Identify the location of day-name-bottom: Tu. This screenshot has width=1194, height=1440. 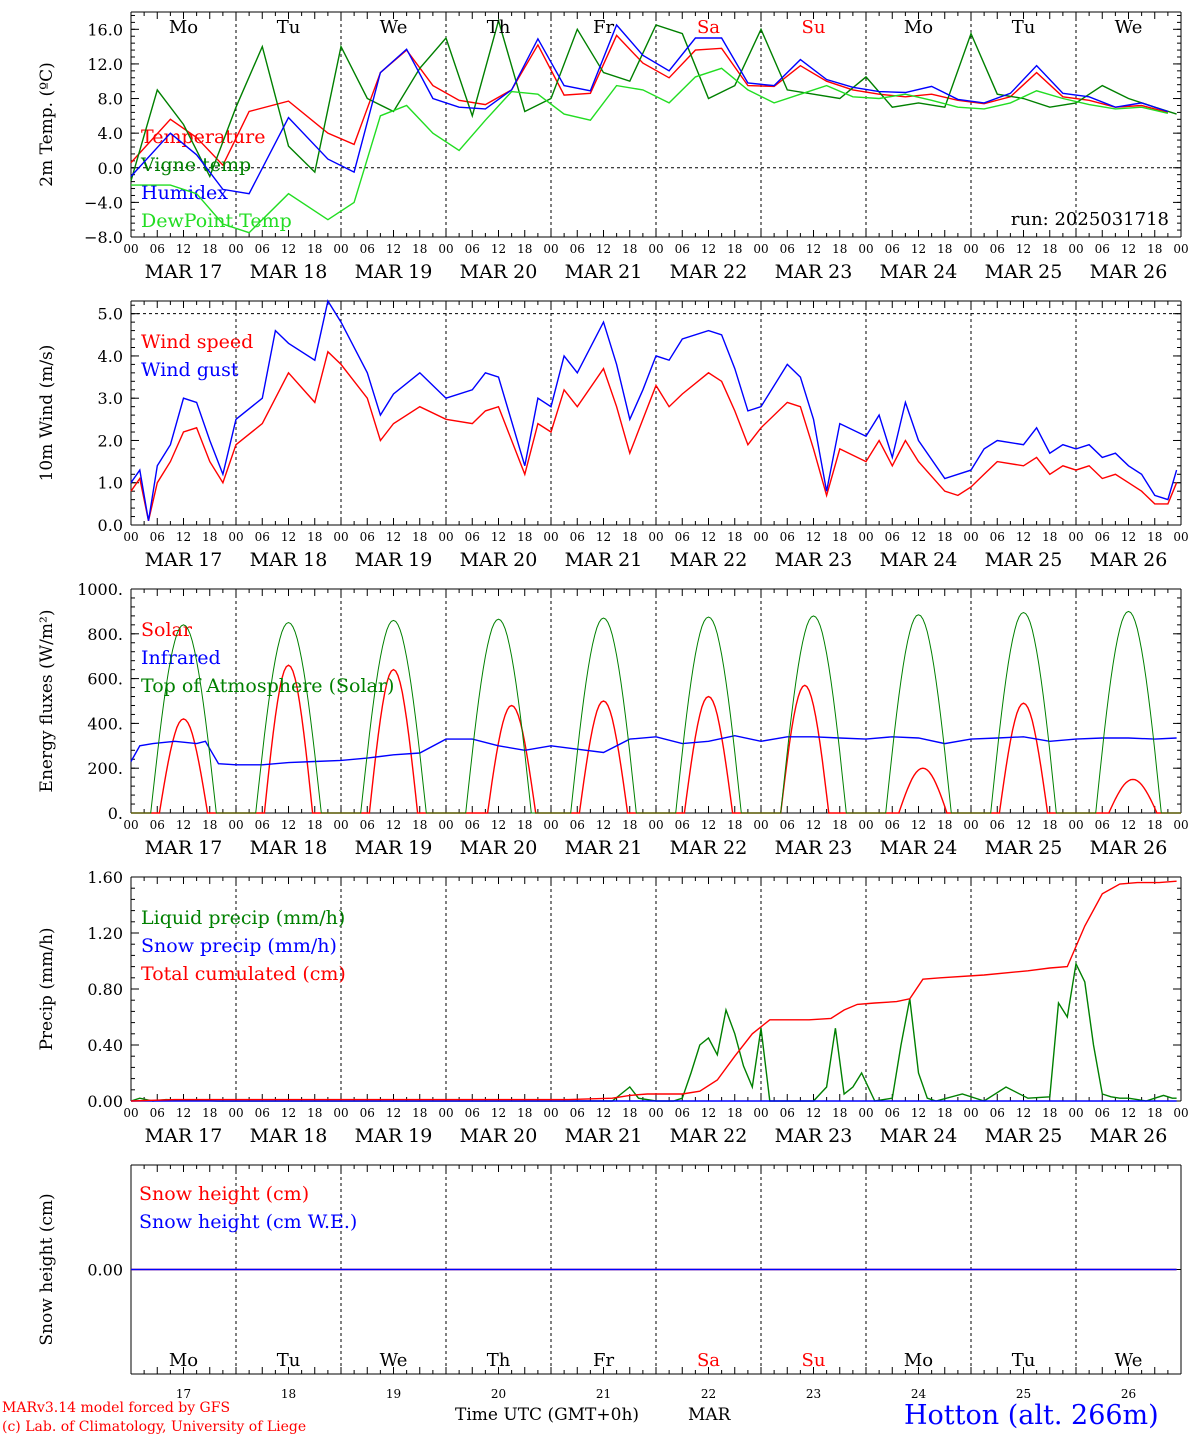
(289, 1360).